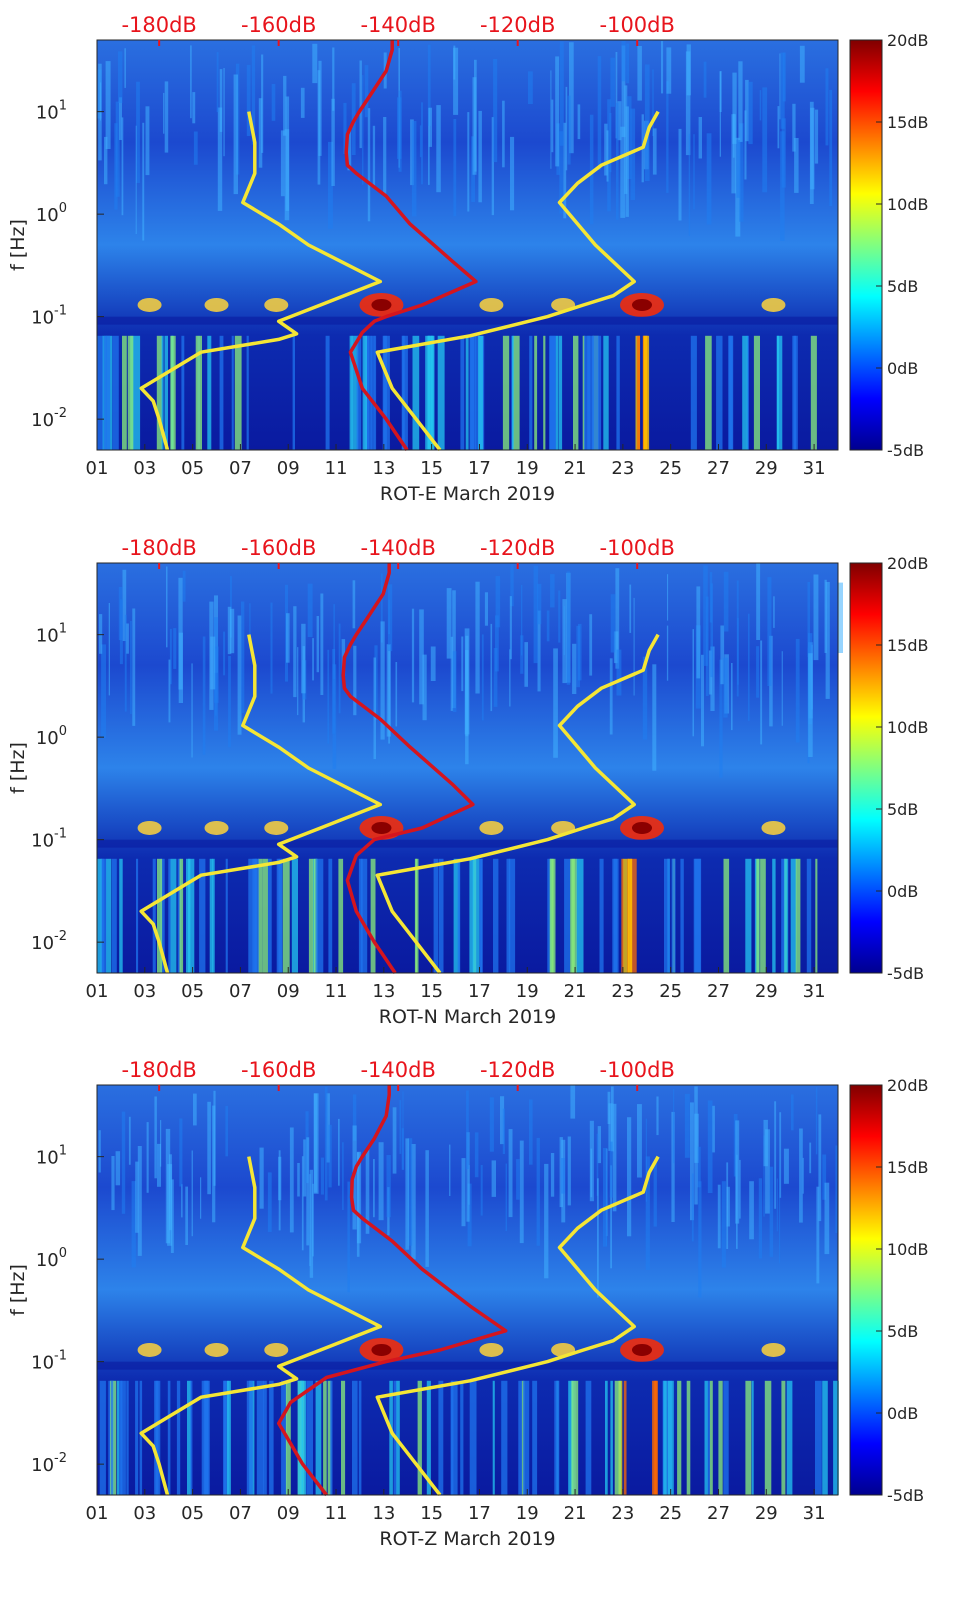 The image size is (962, 1599). I want to click on colorbar-tick-label: 0dB, so click(902, 1413).